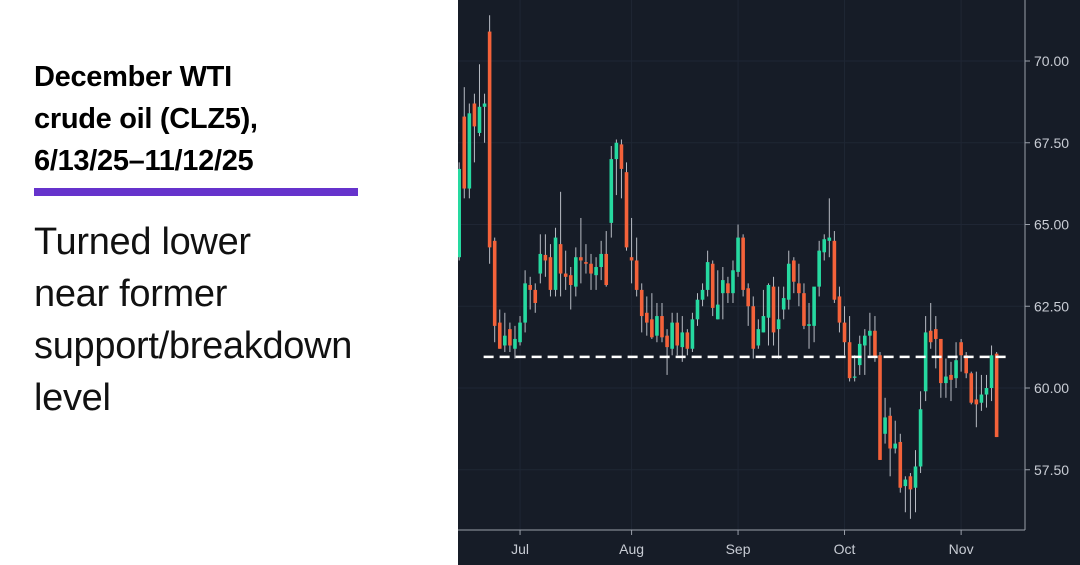 The height and width of the screenshot is (565, 1080). What do you see at coordinates (144, 161) in the screenshot?
I see `title-line: 6/13/25–11/12/25` at bounding box center [144, 161].